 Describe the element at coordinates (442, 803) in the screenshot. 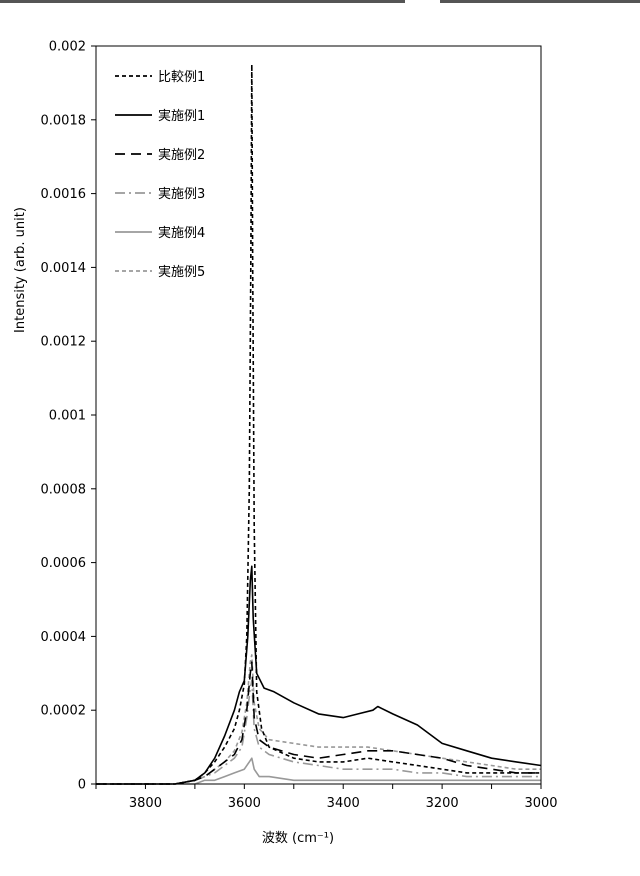

I see `x-tick-label: 3200` at that location.